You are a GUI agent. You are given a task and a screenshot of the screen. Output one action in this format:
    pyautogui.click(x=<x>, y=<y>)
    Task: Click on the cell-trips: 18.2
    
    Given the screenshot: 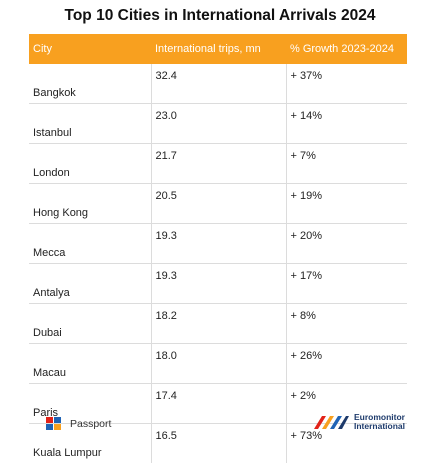 What is the action you would take?
    pyautogui.click(x=218, y=324)
    